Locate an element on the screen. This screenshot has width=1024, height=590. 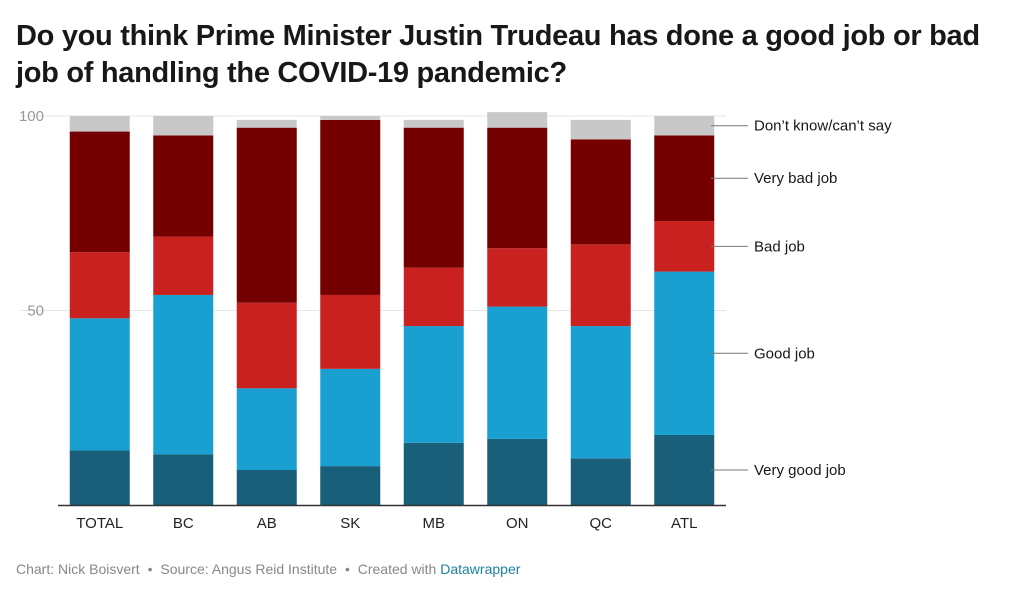
chart-credit: Chart: Nick Boisvert is located at coordinates (78, 569).